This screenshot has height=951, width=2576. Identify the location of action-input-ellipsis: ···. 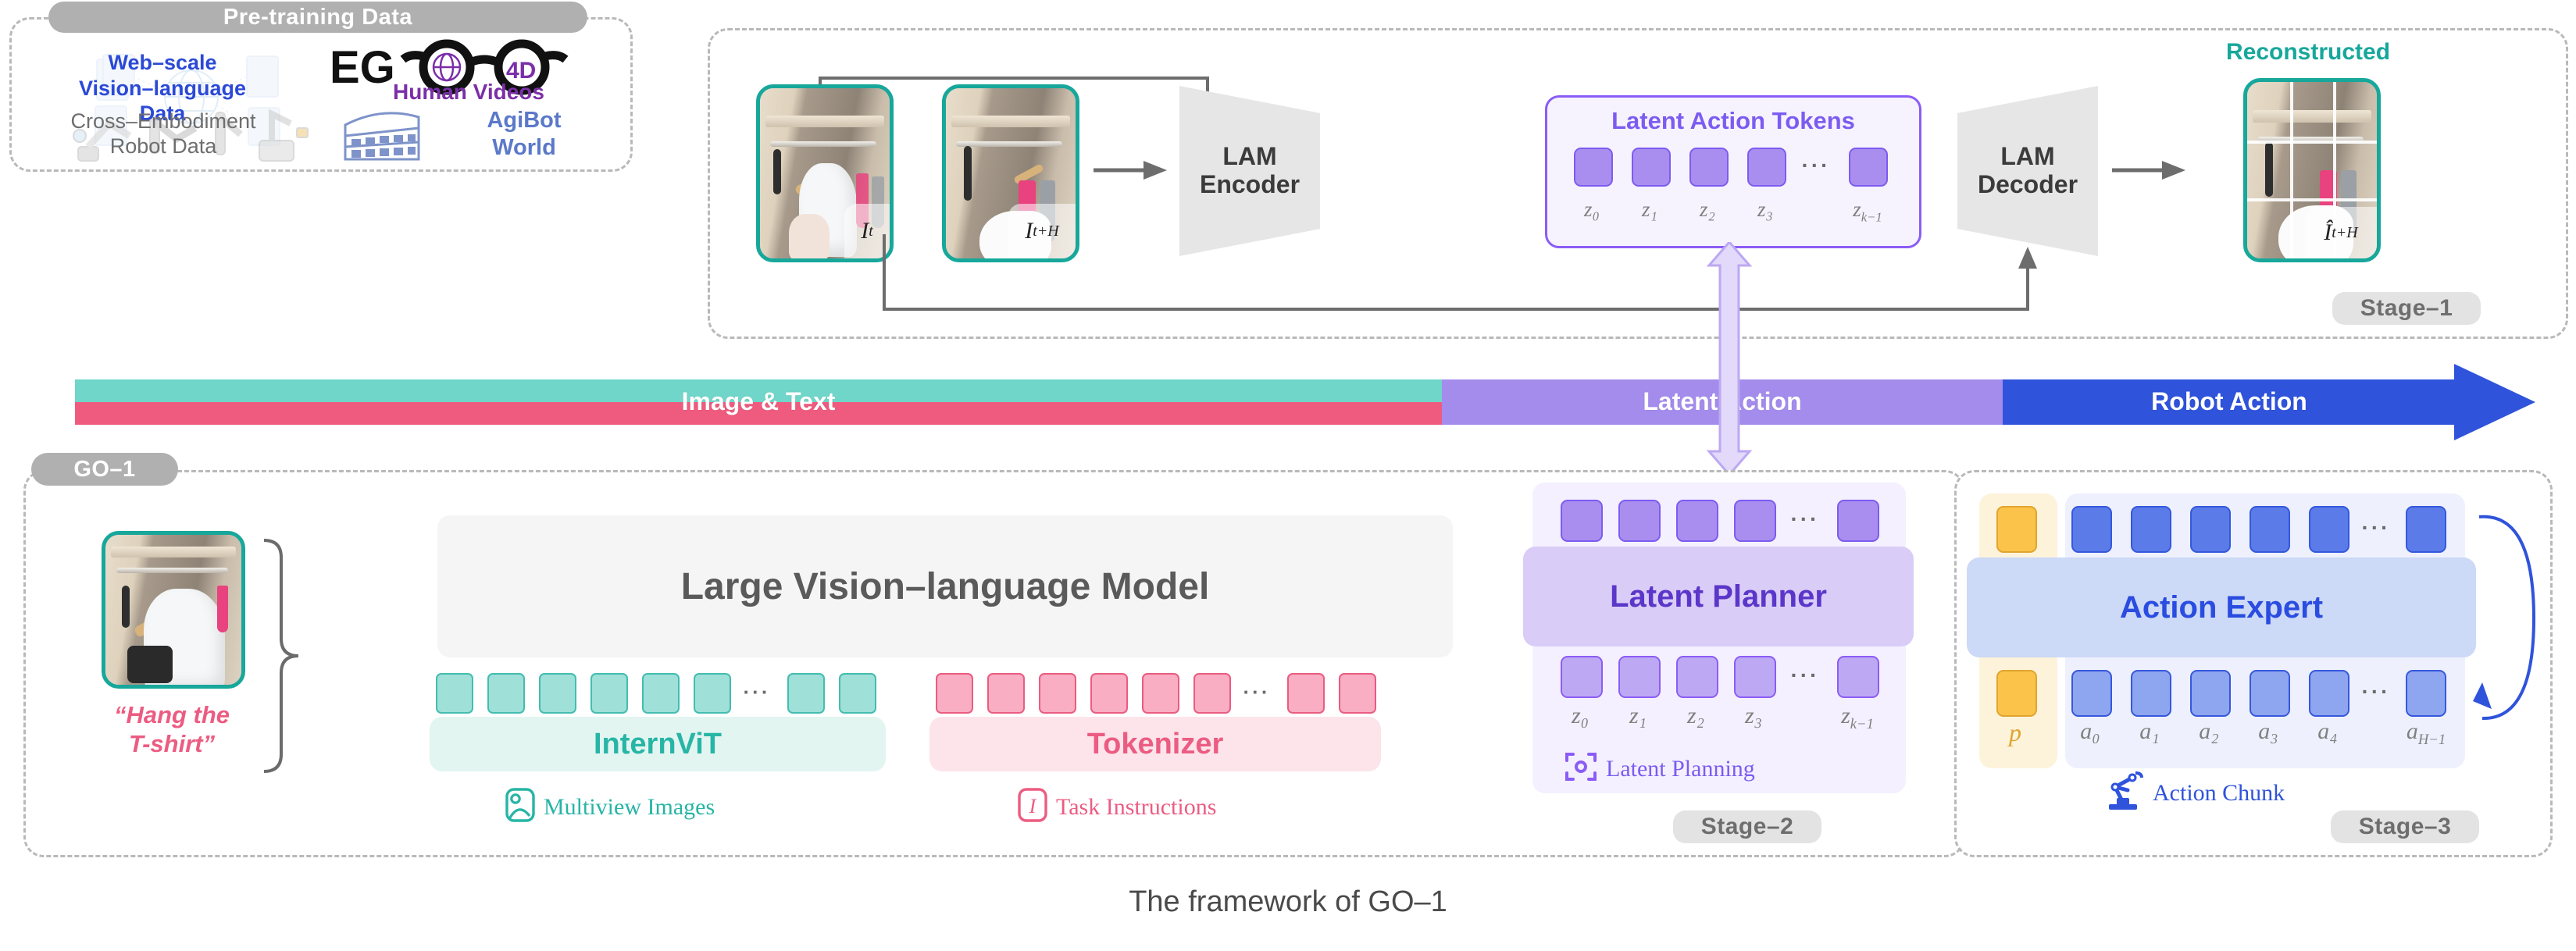
(2376, 527).